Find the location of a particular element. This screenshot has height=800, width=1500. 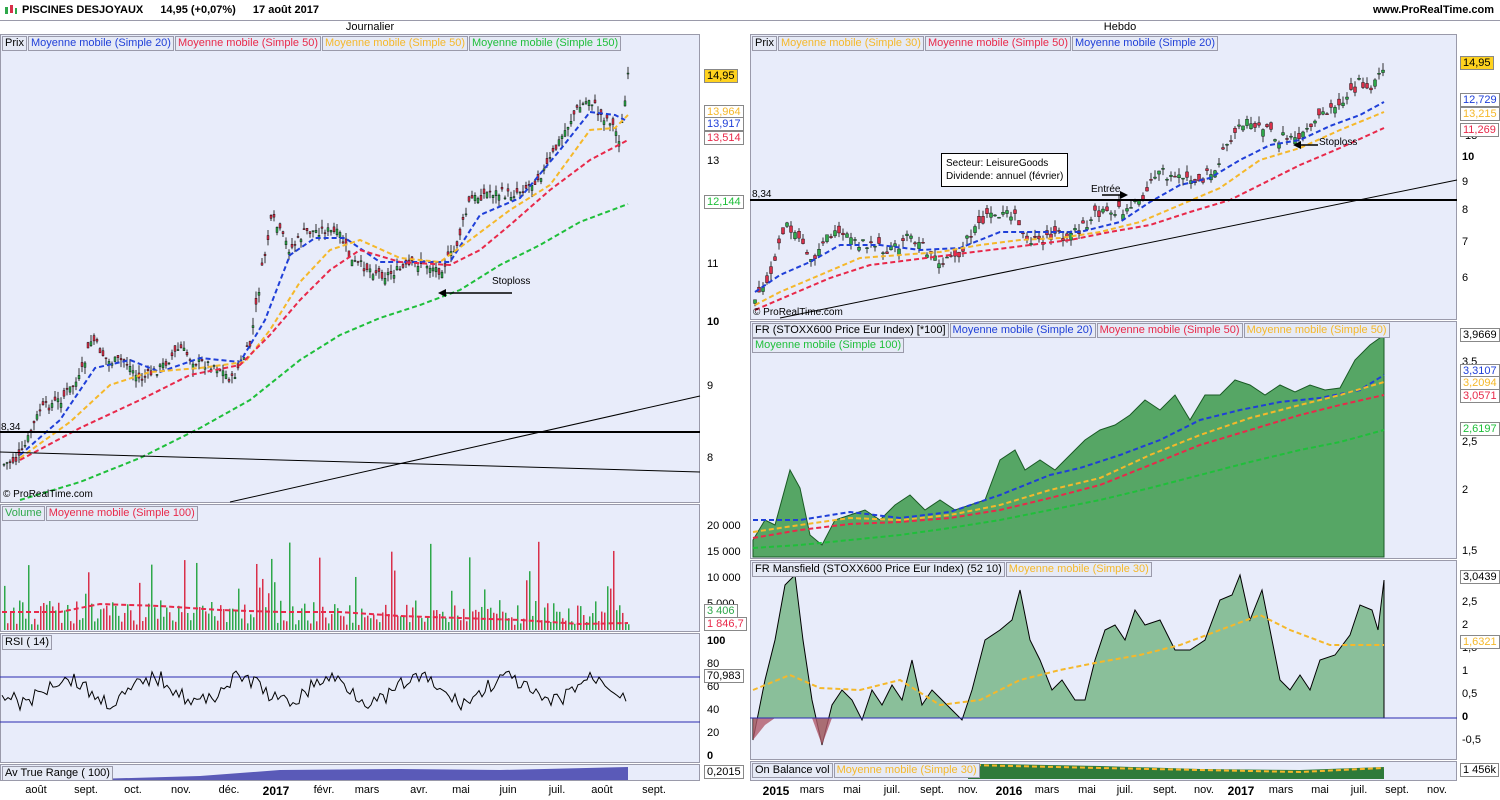

left-xtick: févr. is located at coordinates (324, 790).